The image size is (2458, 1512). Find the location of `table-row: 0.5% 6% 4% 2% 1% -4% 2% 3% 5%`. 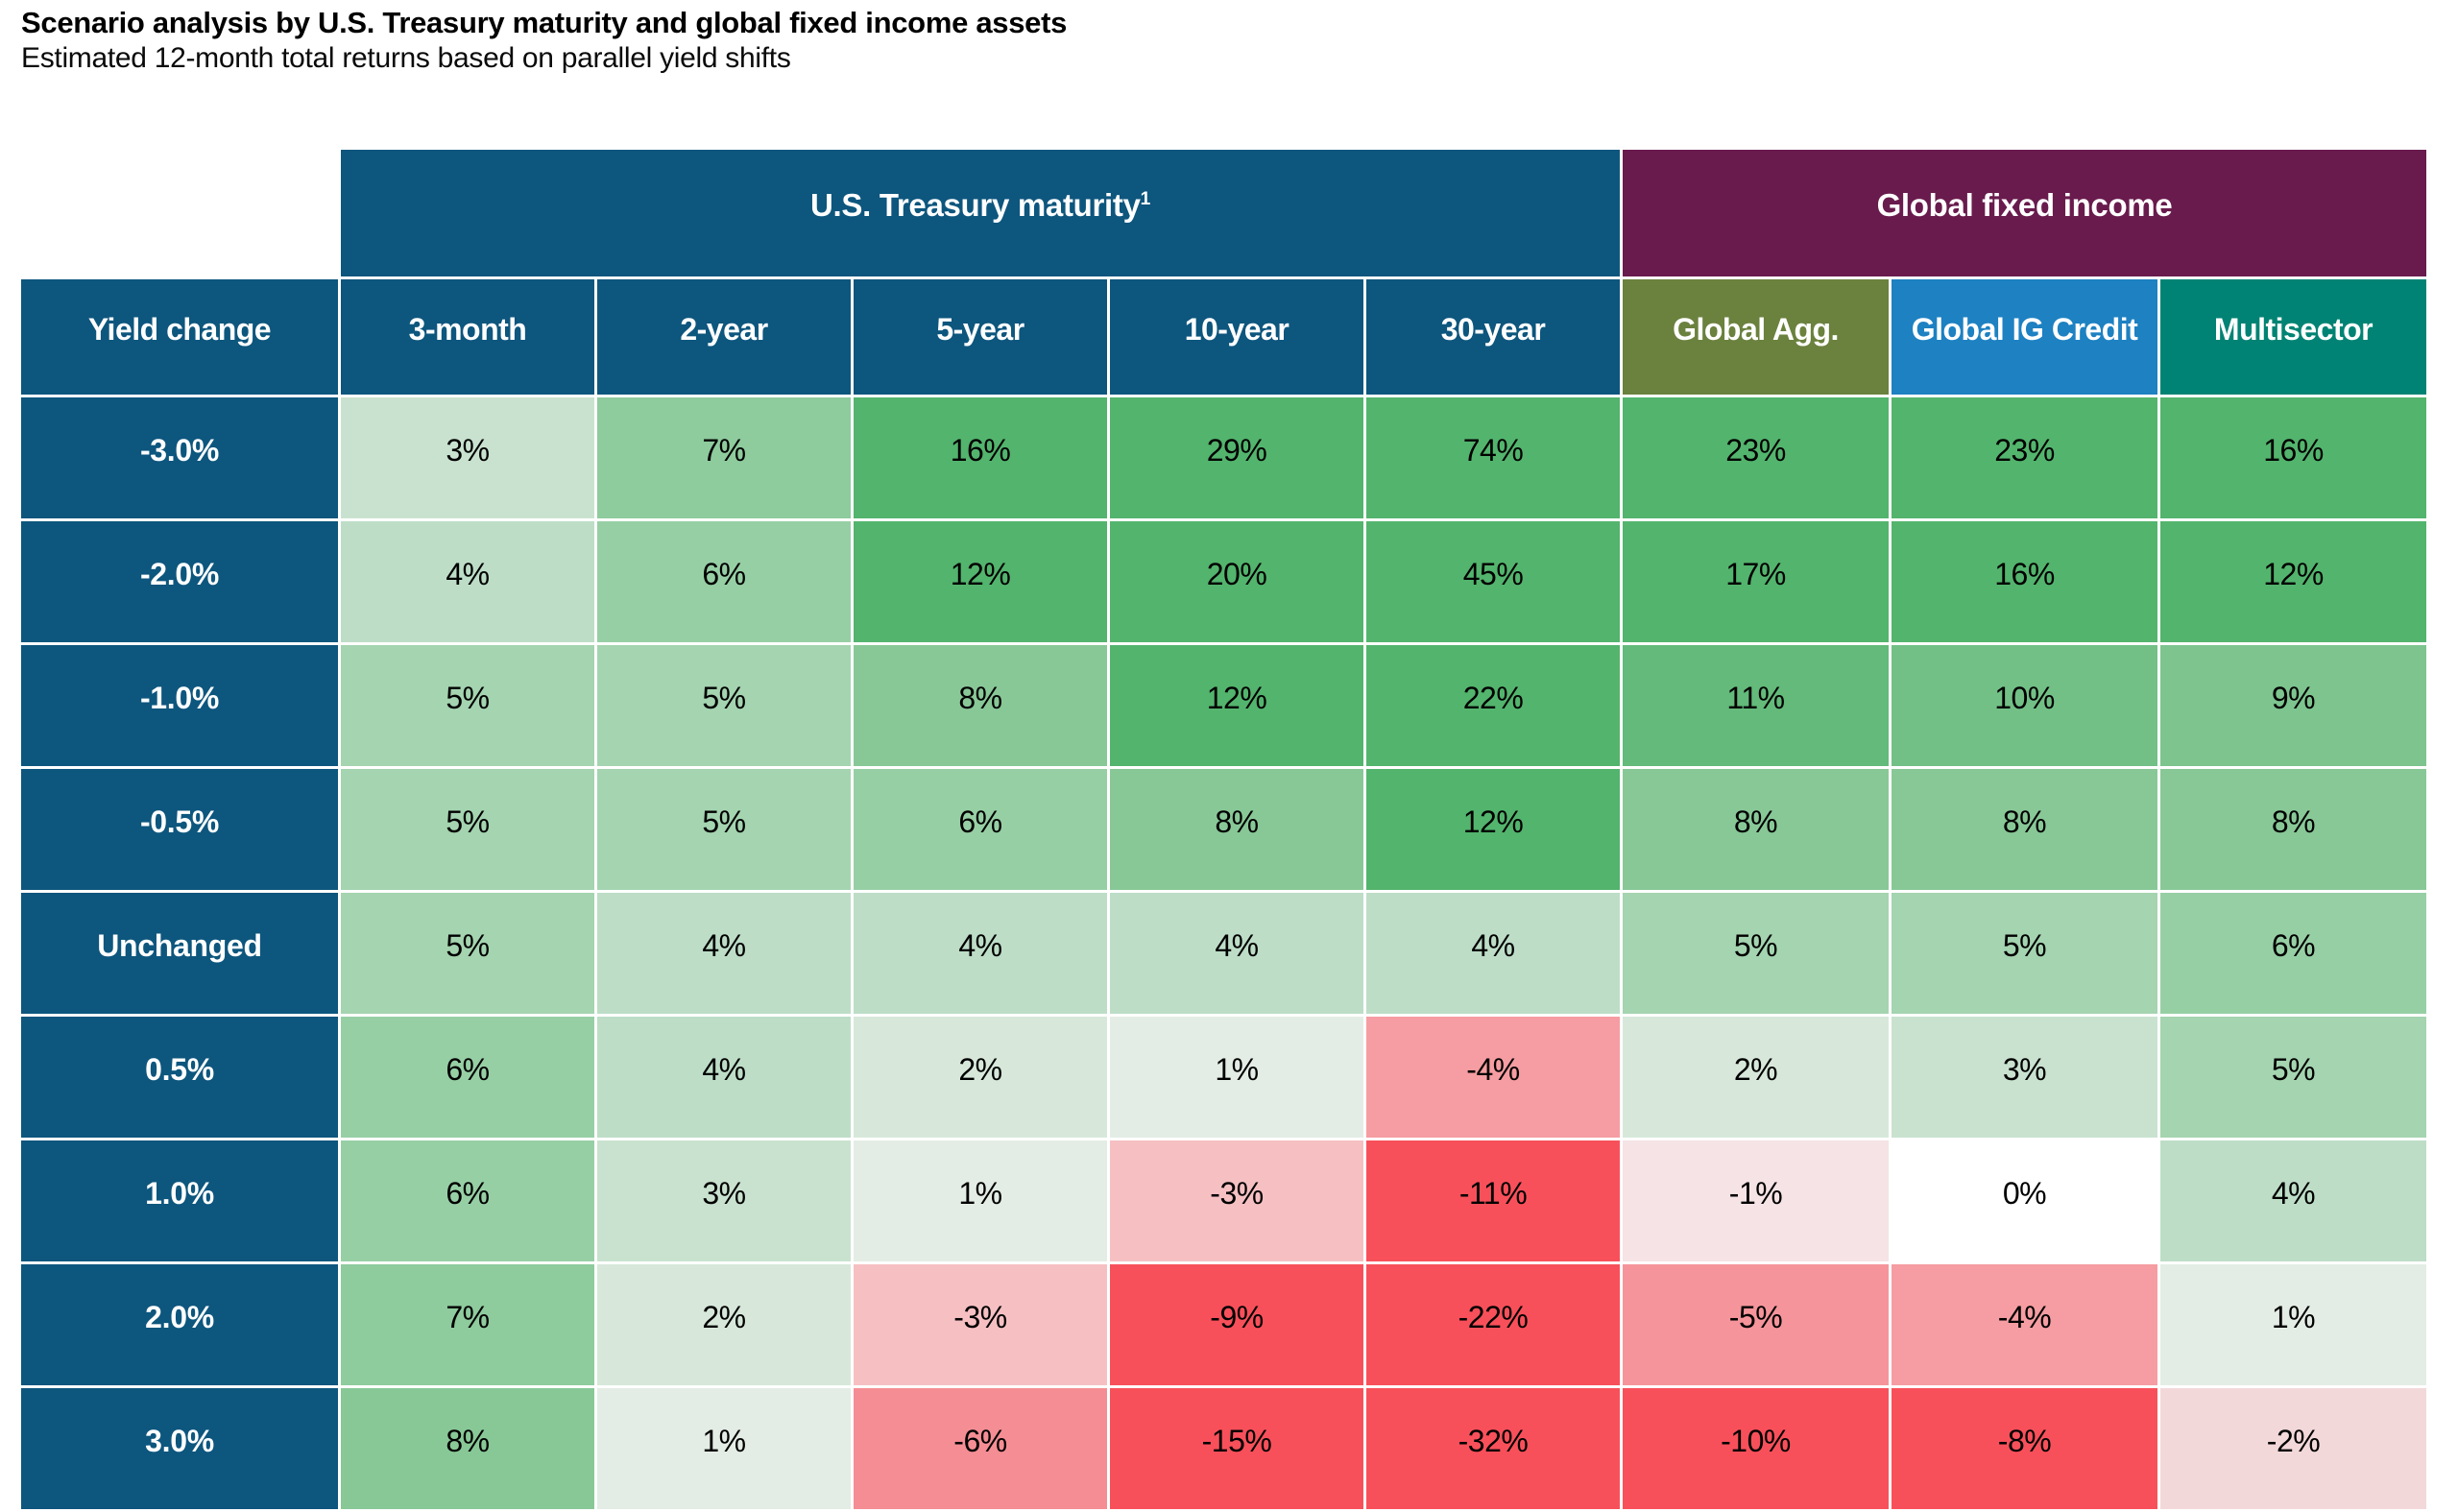

table-row: 0.5% 6% 4% 2% 1% -4% 2% 3% 5% is located at coordinates (1223, 1077).